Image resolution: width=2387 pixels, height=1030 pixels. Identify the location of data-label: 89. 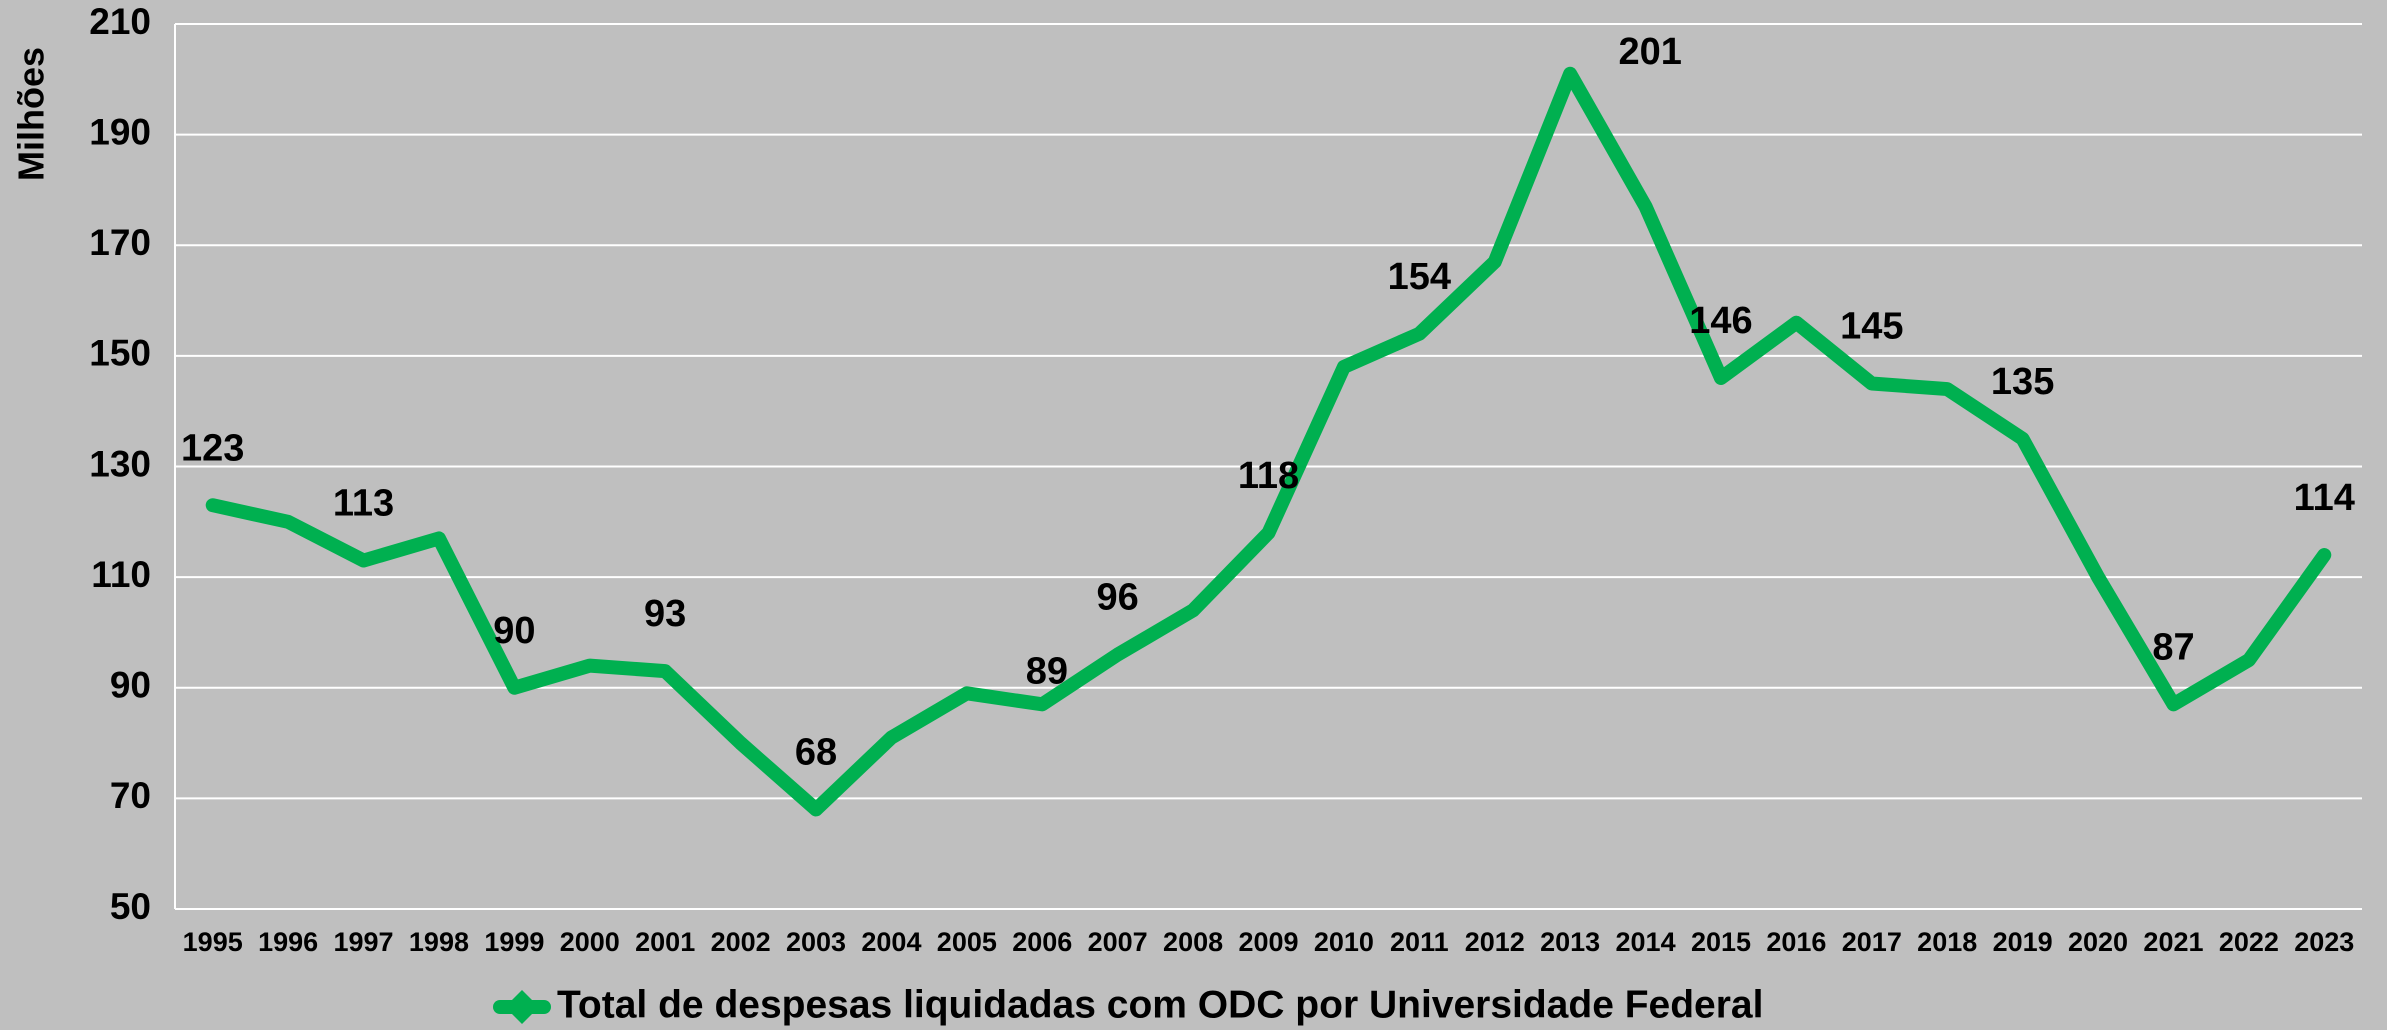
(1047, 671).